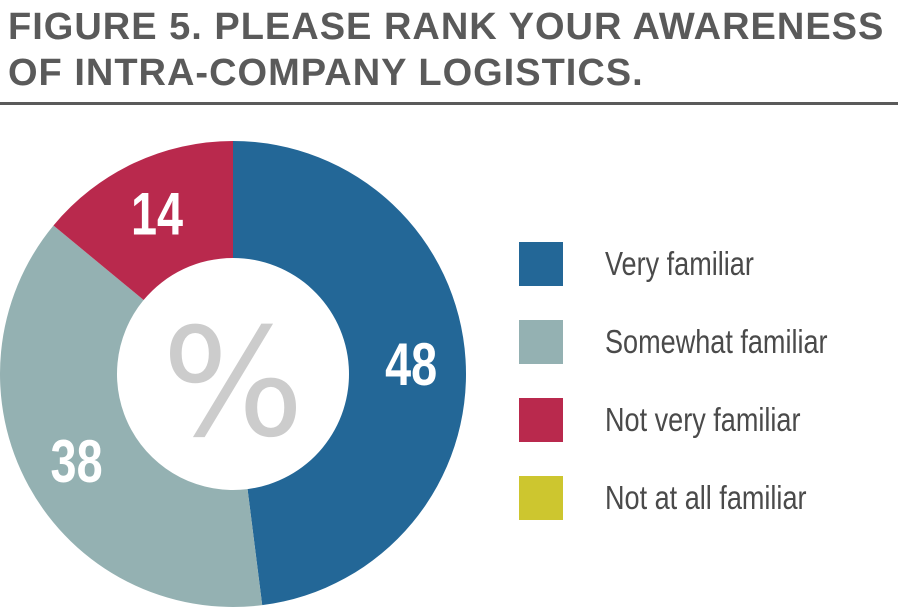  What do you see at coordinates (411, 364) in the screenshot?
I see `slice-value-label: 48` at bounding box center [411, 364].